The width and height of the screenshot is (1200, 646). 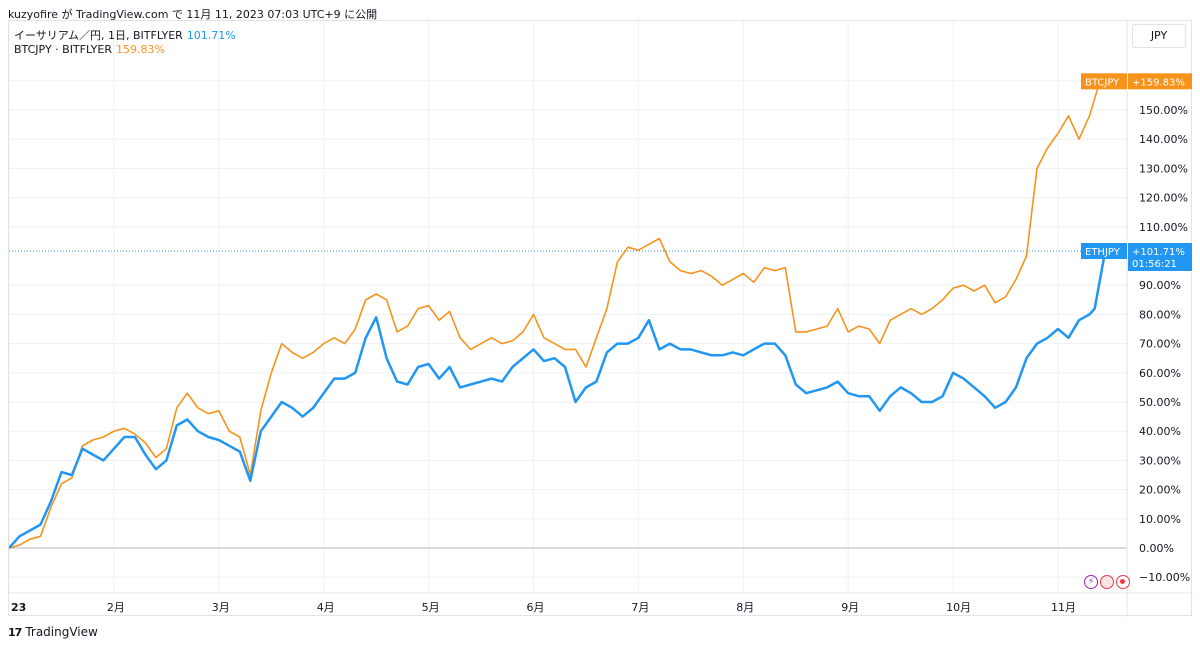 I want to click on y-tick-label: 50.00%, so click(x=1160, y=402).